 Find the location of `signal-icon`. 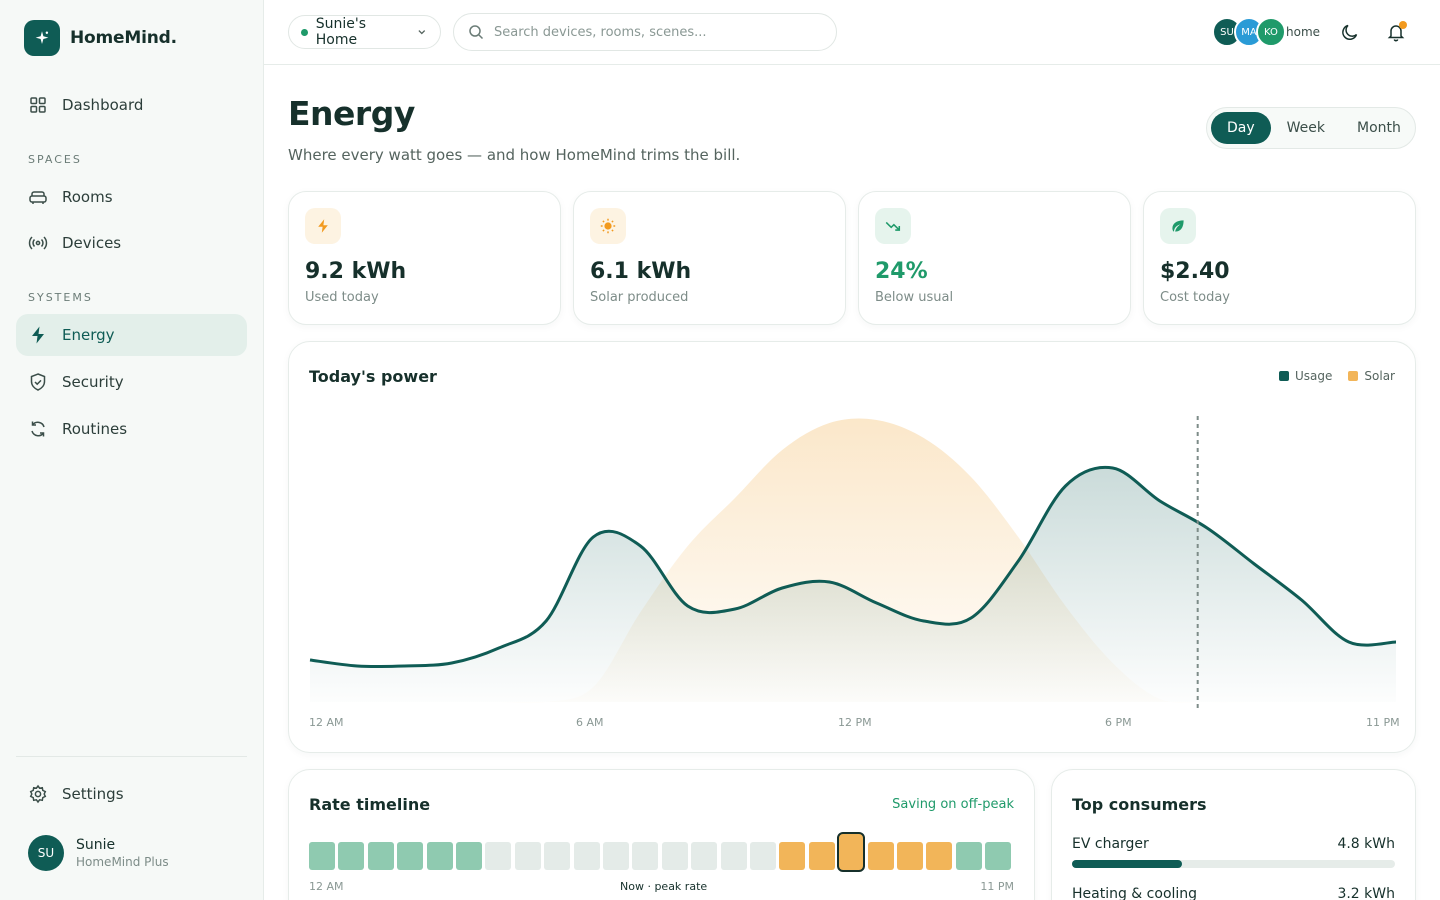

signal-icon is located at coordinates (38, 243).